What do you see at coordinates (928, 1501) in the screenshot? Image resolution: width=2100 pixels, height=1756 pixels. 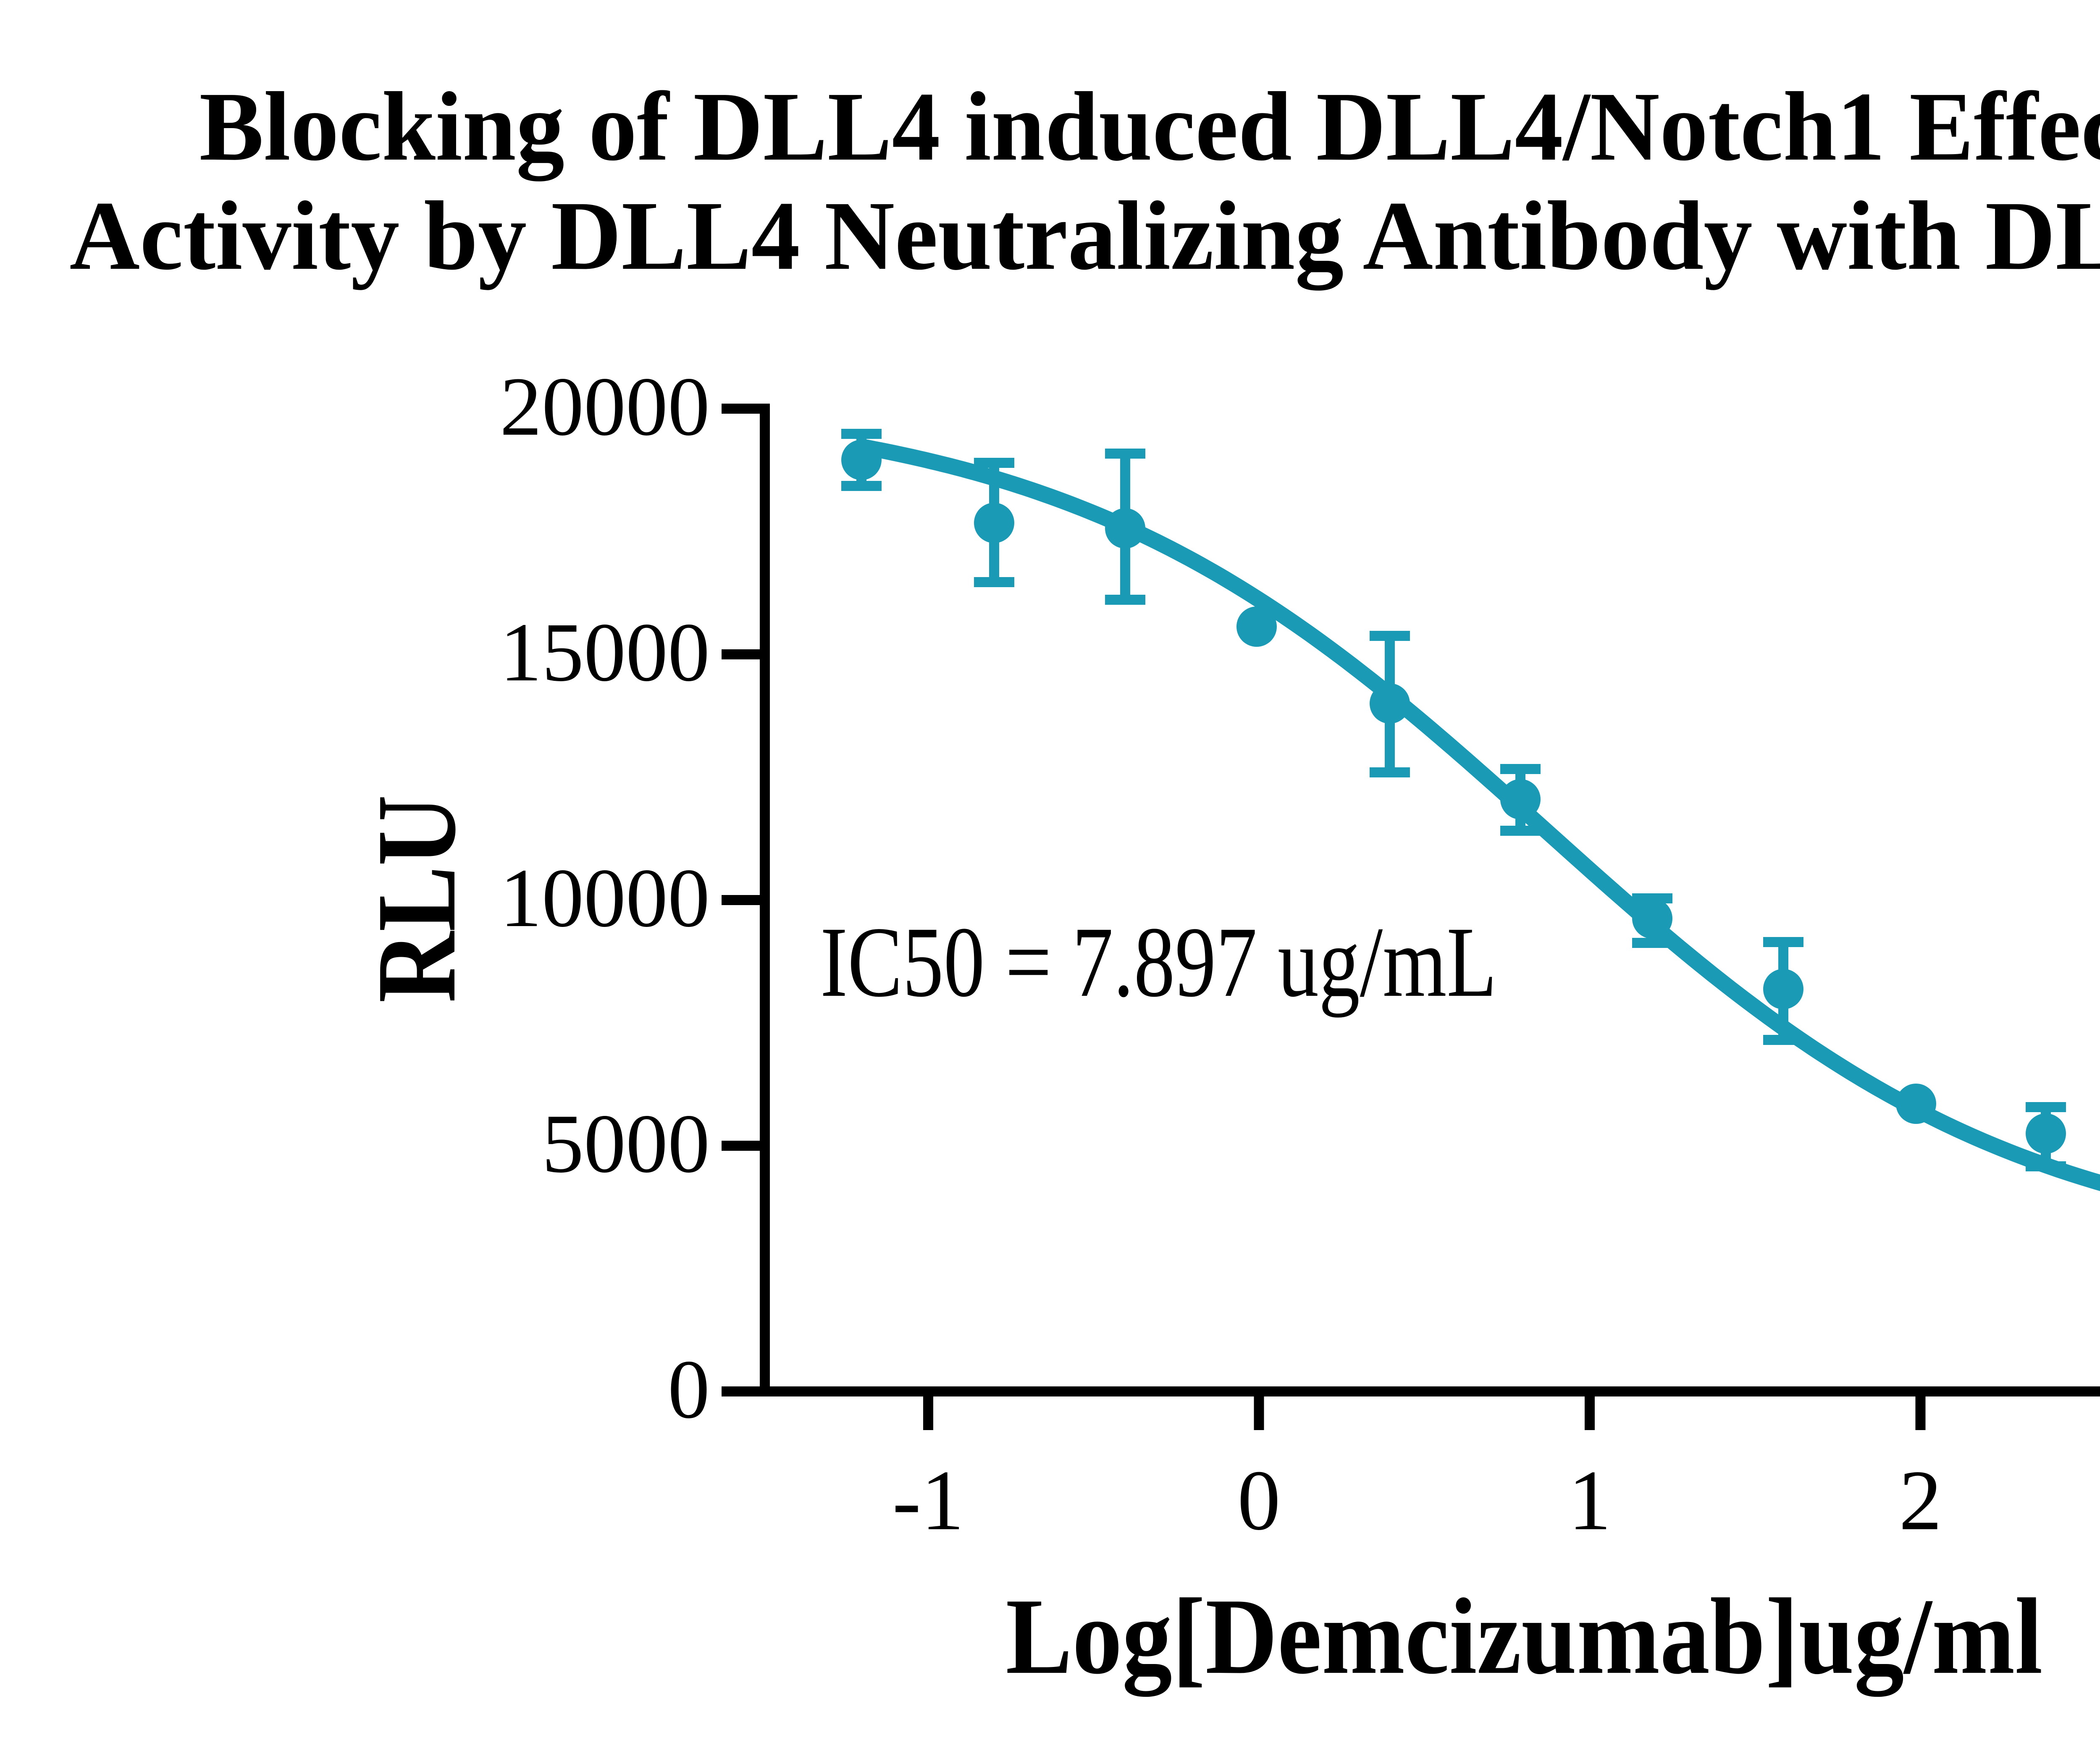 I see `svg-text: -1` at bounding box center [928, 1501].